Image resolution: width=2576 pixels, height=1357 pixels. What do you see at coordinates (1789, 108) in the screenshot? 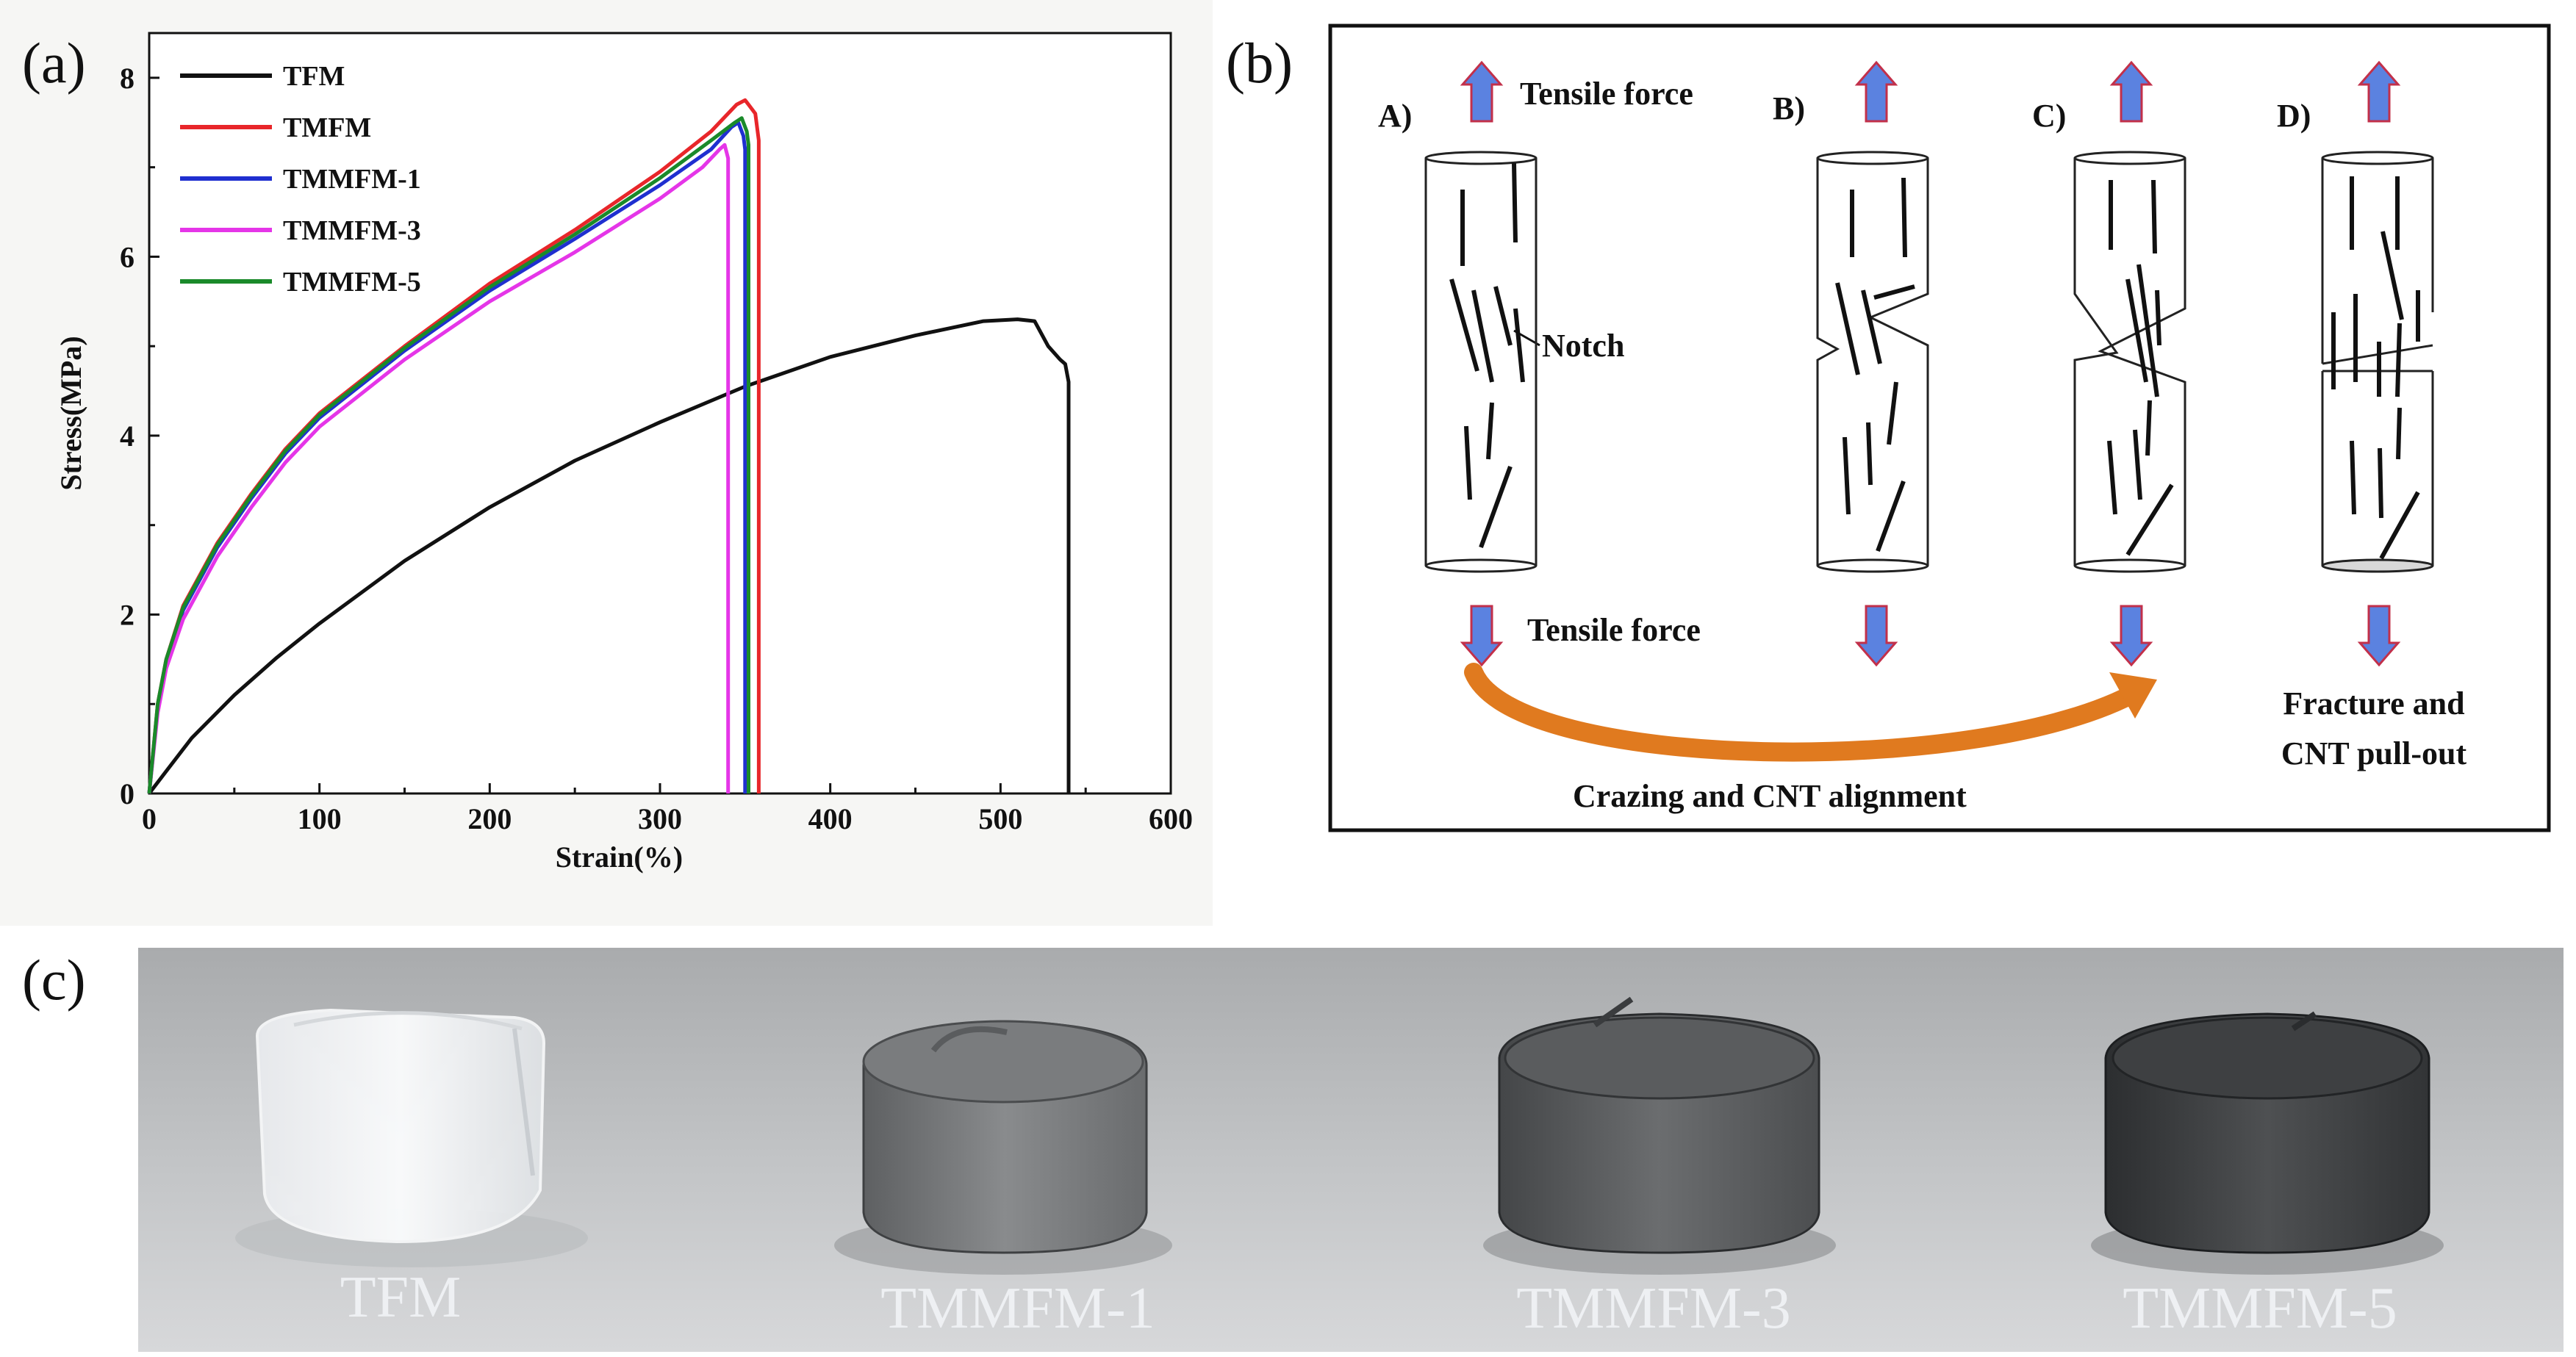
I see `stage-label-b: B)` at bounding box center [1789, 108].